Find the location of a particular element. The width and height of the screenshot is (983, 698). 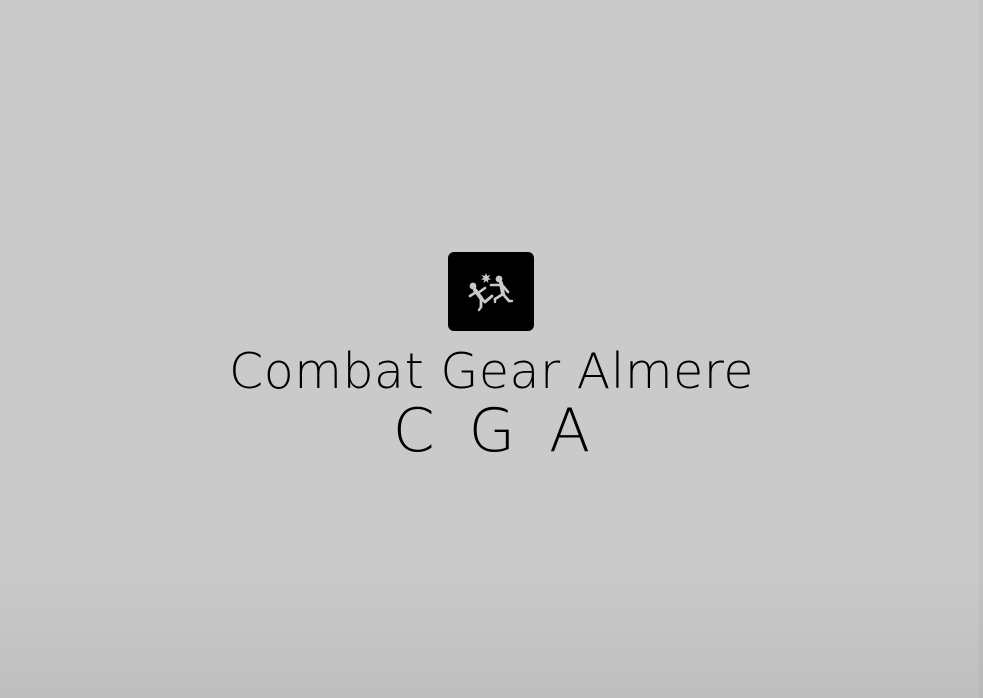

fighters-icon is located at coordinates (491, 292).